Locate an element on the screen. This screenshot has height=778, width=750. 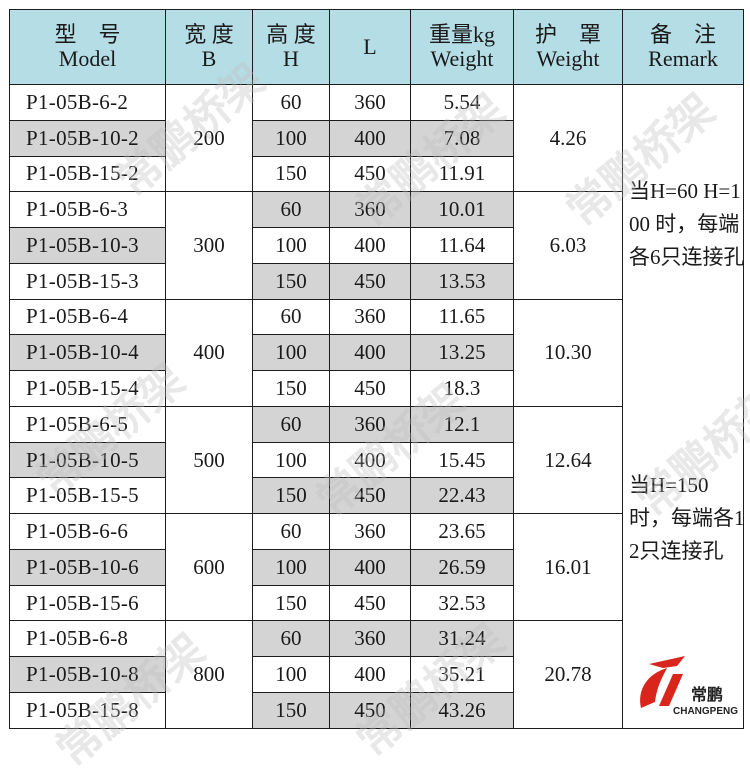
table-row: P1-05B-15-4 150 450 18.3 is located at coordinates (376, 388).